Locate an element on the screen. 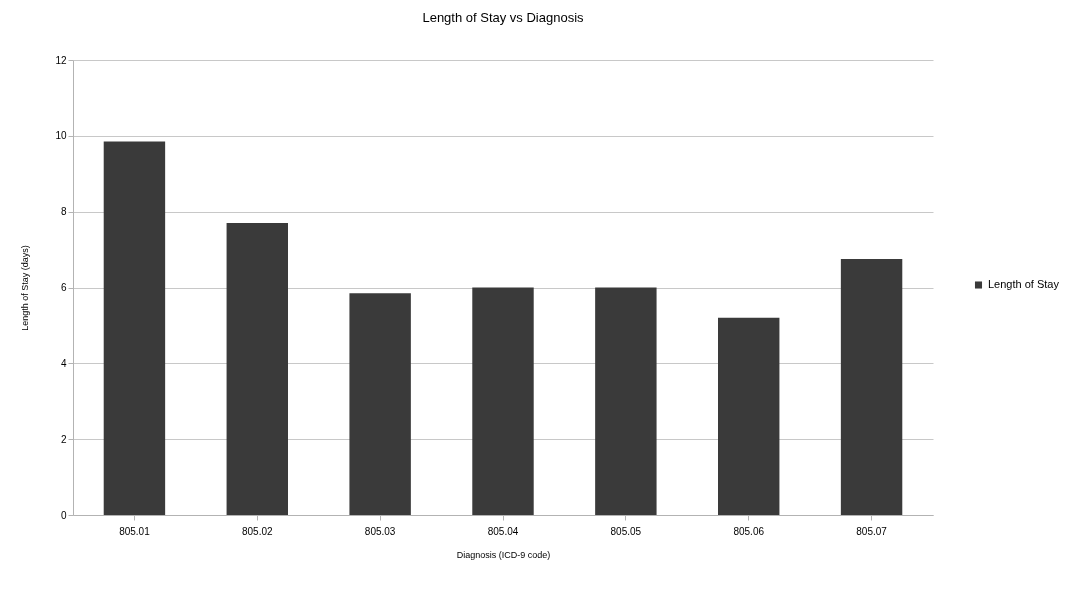 The image size is (1076, 590). x-tick-label: 805.06 is located at coordinates (749, 531).